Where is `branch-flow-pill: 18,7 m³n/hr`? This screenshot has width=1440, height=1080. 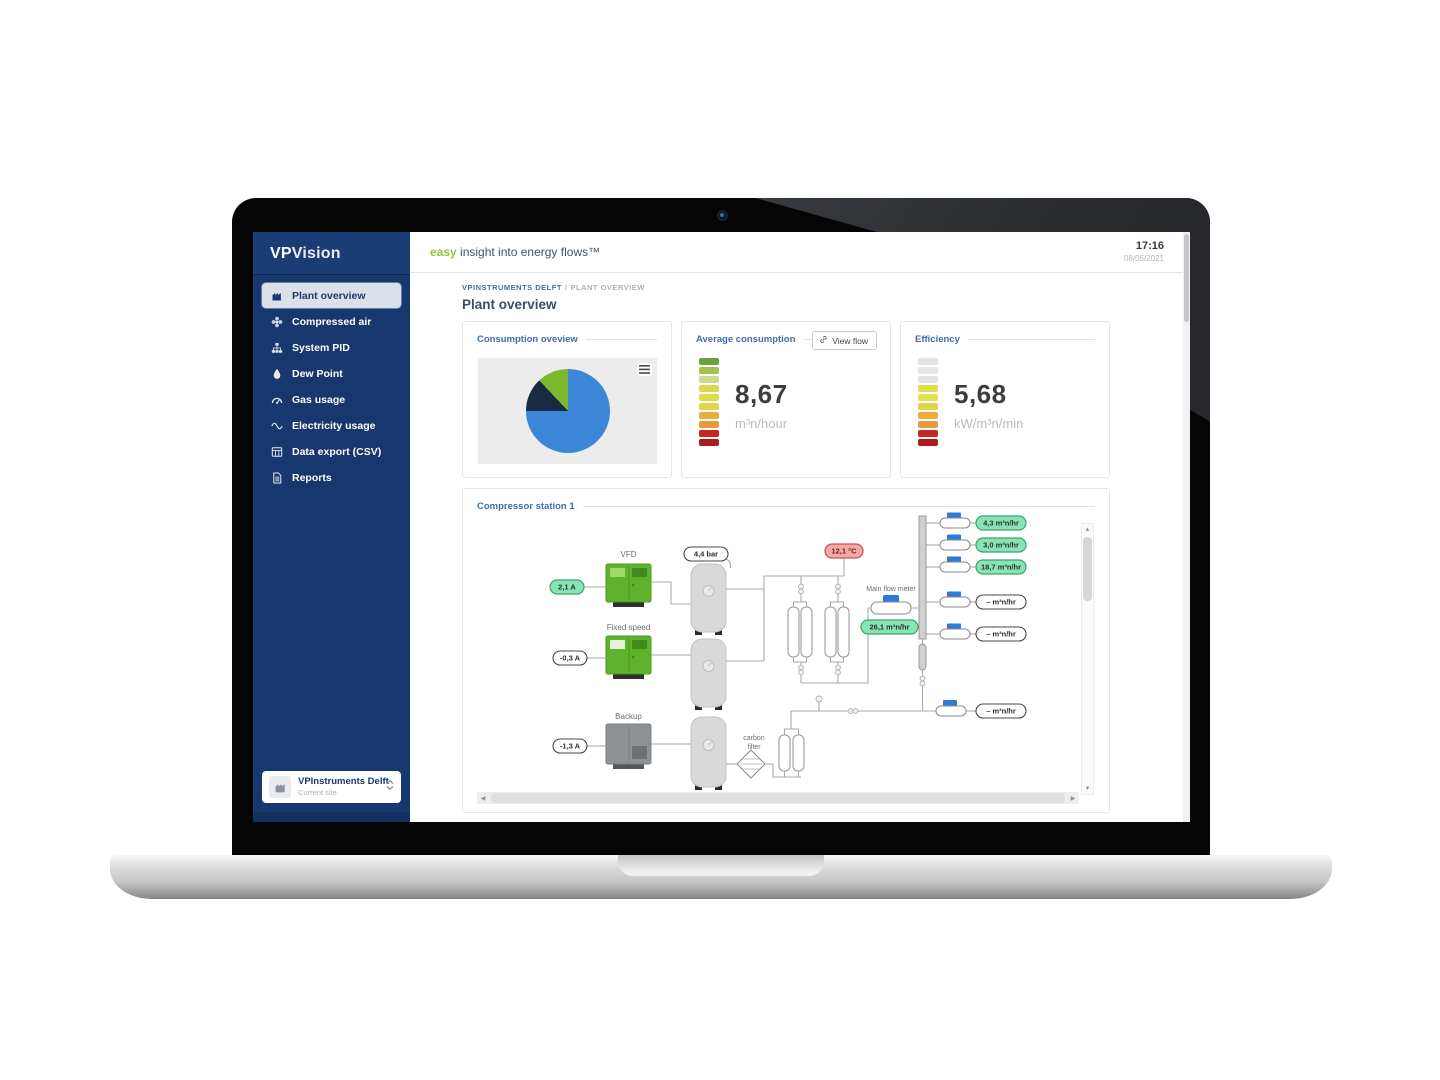 branch-flow-pill: 18,7 m³n/hr is located at coordinates (1001, 567).